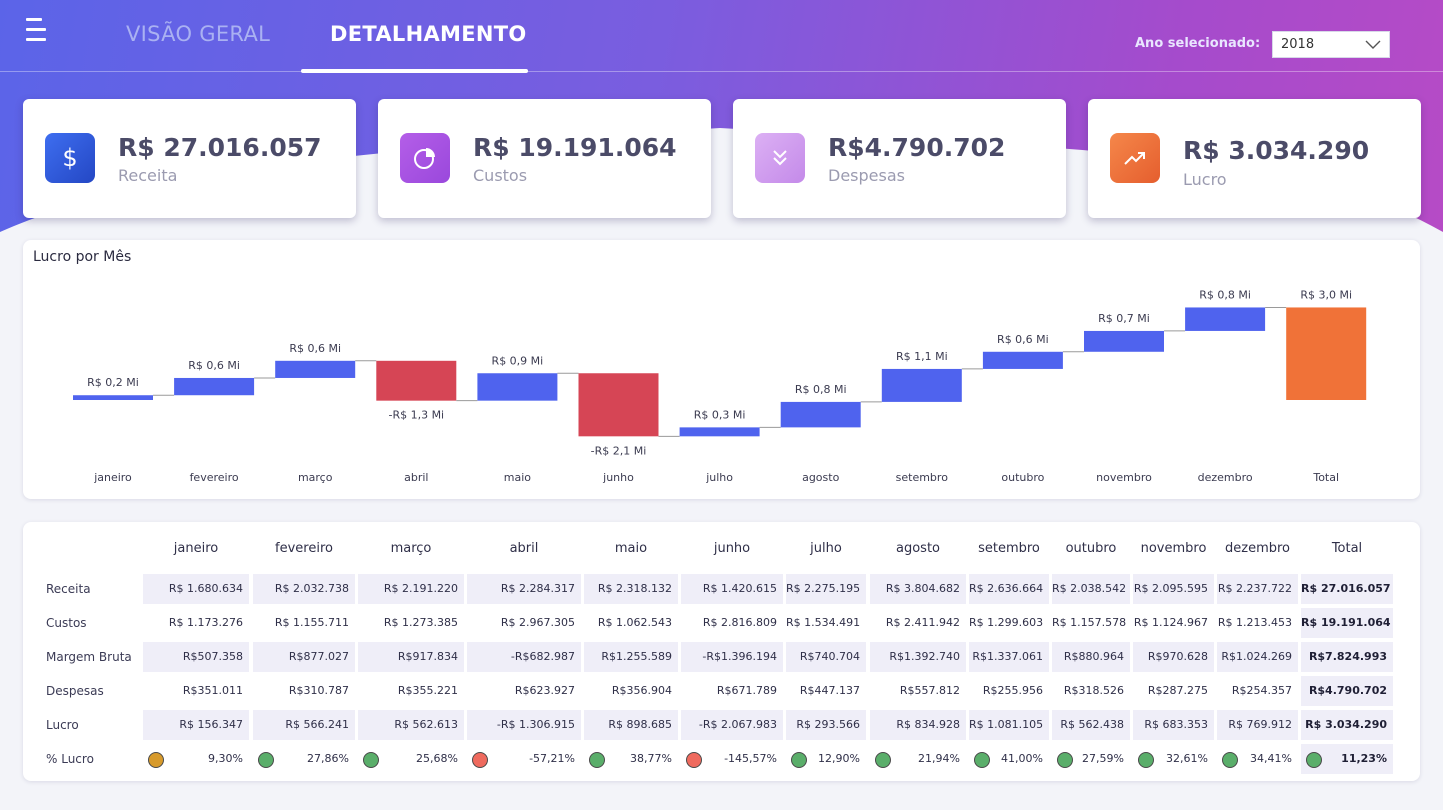 The width and height of the screenshot is (1443, 810). I want to click on cell-value: R$ 2.038.542, so click(1089, 588).